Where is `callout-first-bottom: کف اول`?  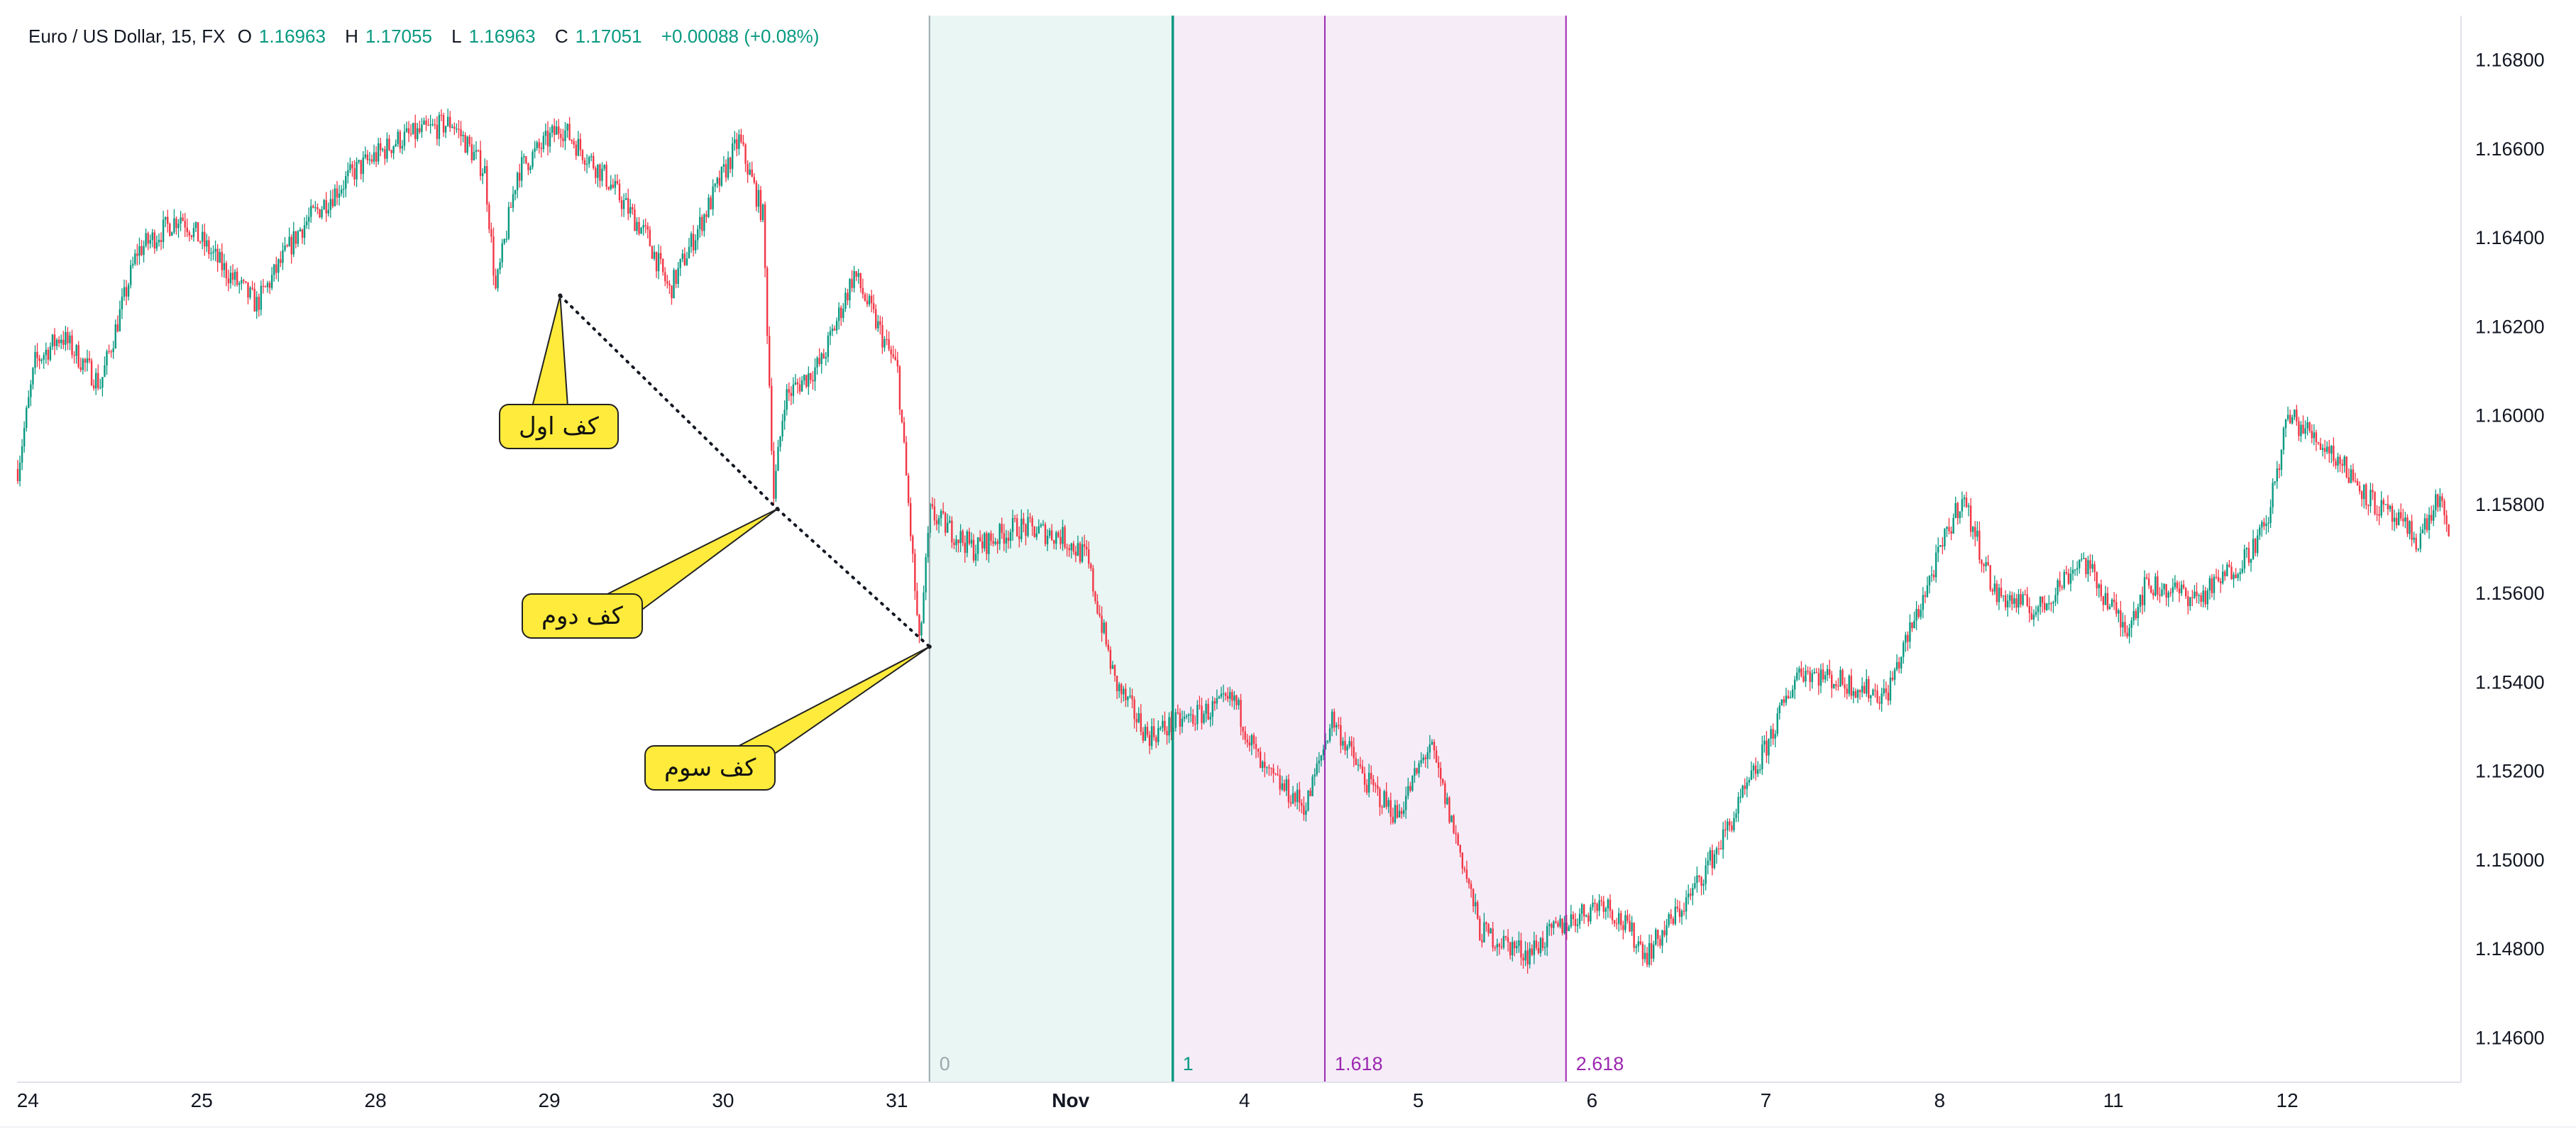
callout-first-bottom: کف اول is located at coordinates (559, 427).